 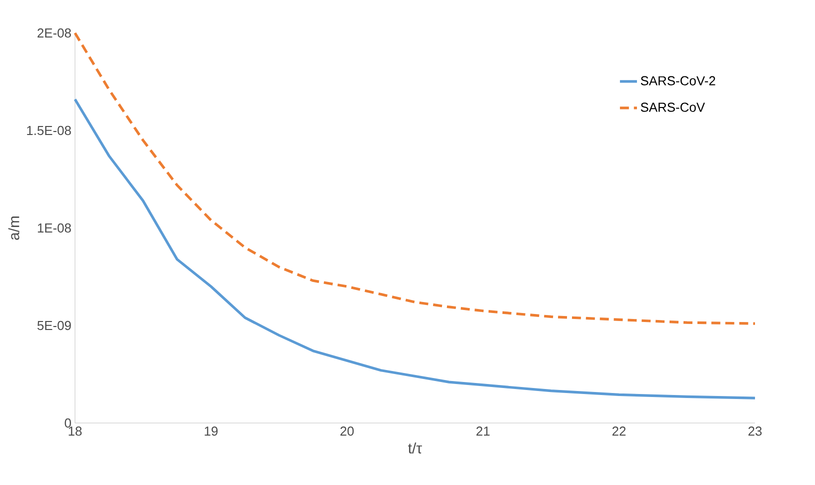 What do you see at coordinates (75, 431) in the screenshot?
I see `x-tick-label: 18` at bounding box center [75, 431].